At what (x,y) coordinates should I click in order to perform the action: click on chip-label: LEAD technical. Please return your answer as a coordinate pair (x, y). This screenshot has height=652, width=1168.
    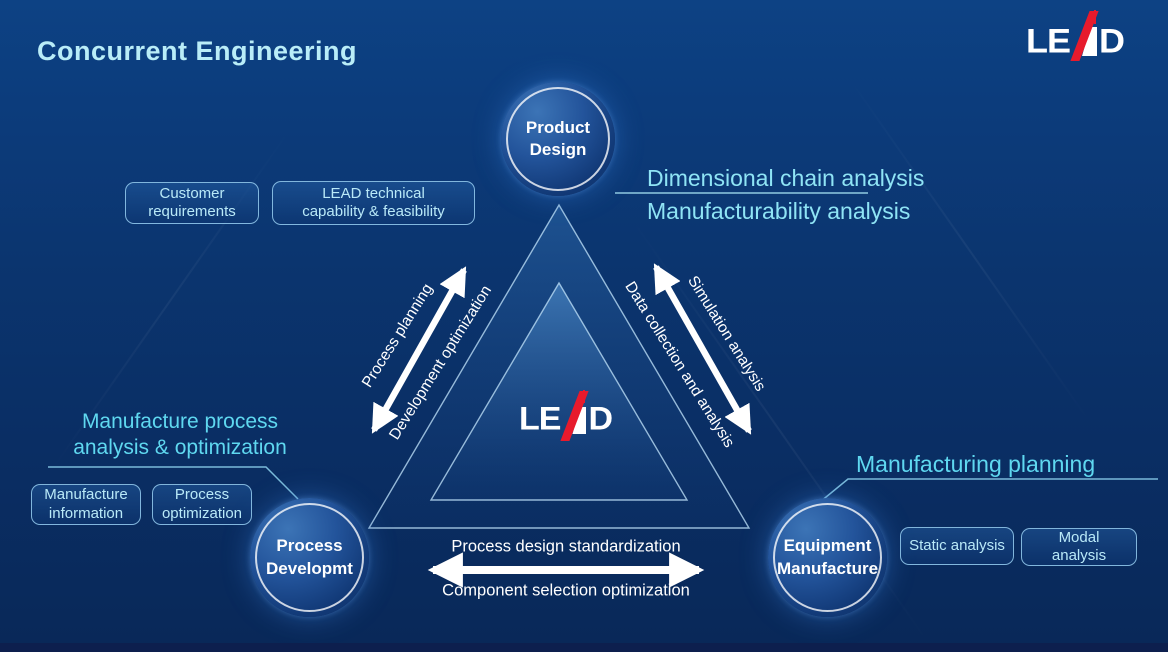
    Looking at the image, I should click on (373, 193).